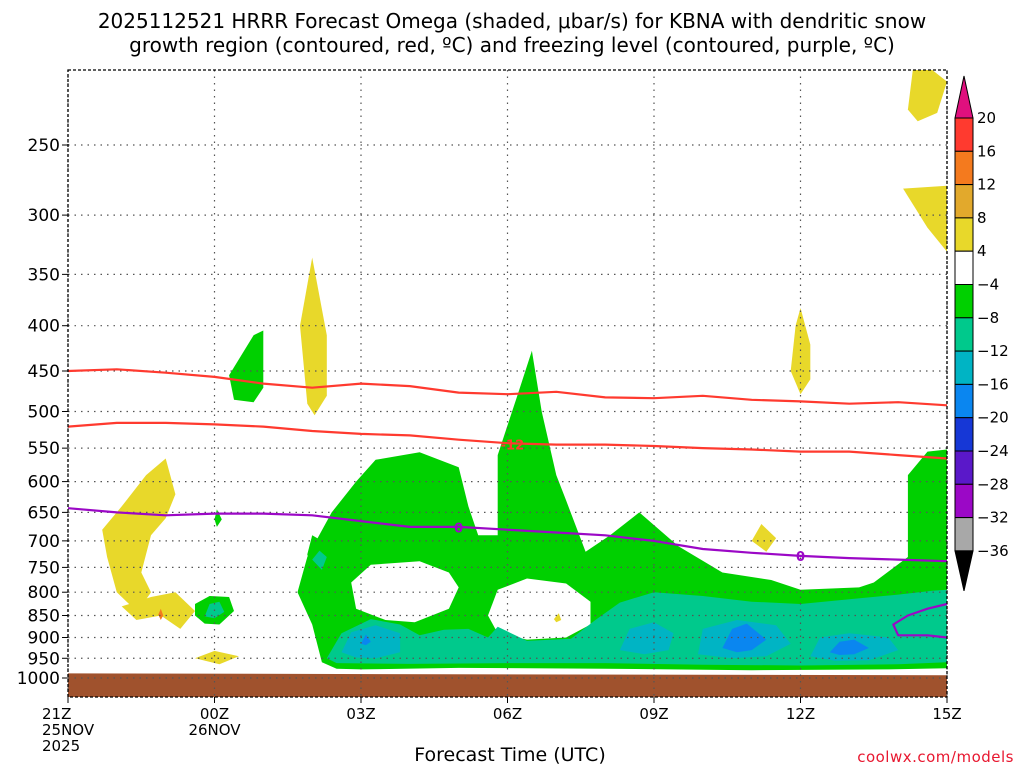 This screenshot has height=768, width=1024. Describe the element at coordinates (44, 449) in the screenshot. I see `y-tick-label-550: 550` at that location.